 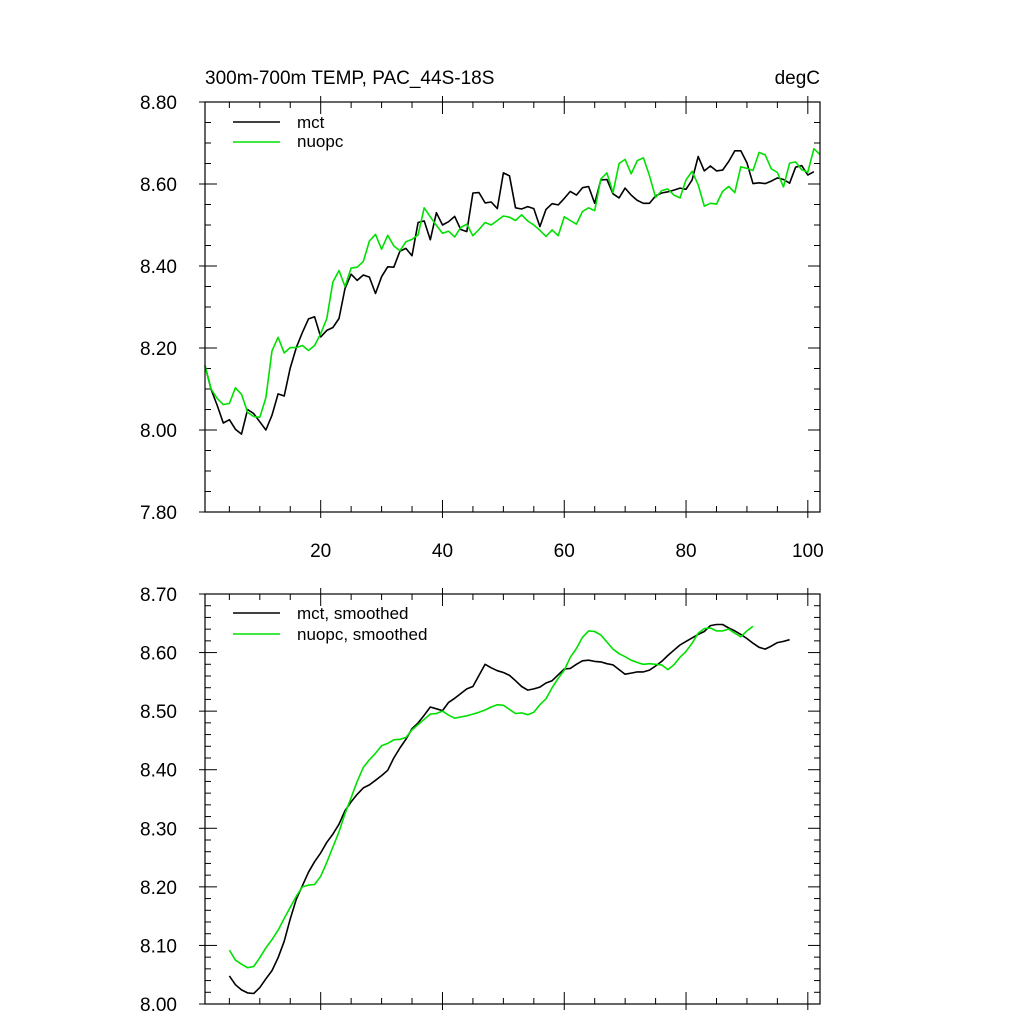 What do you see at coordinates (349, 78) in the screenshot?
I see `chart-title: 300m-700m TEMP, PAC_44S-18S` at bounding box center [349, 78].